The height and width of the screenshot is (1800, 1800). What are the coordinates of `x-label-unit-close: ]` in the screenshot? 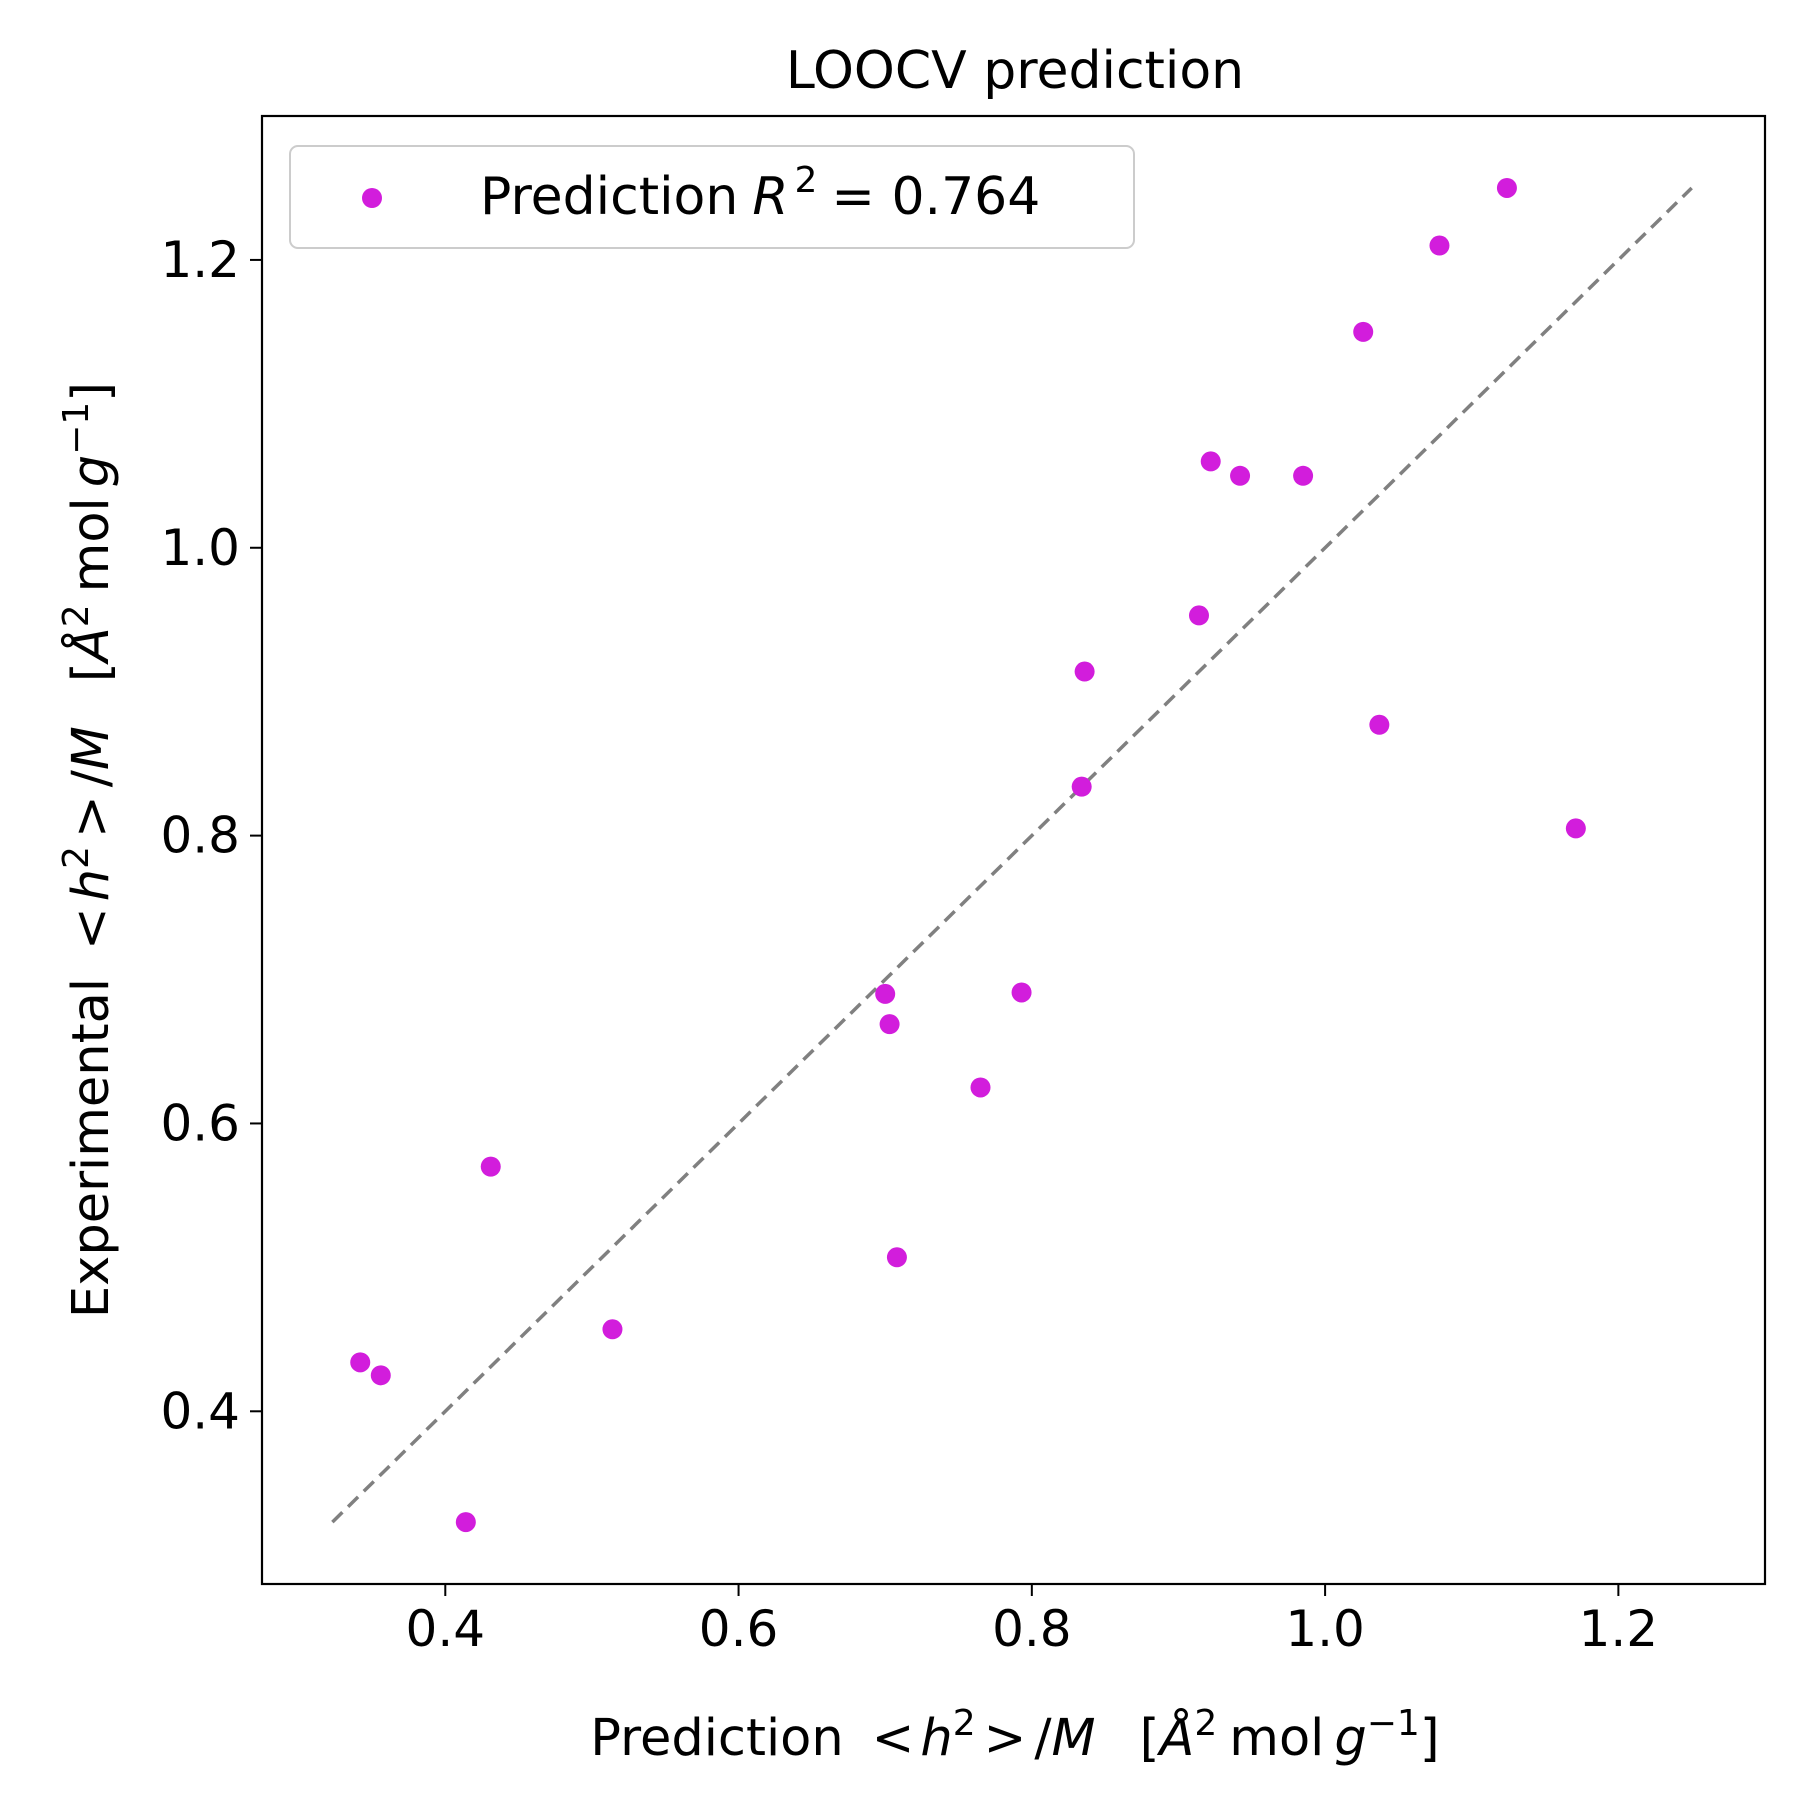 It's located at (1430, 1738).